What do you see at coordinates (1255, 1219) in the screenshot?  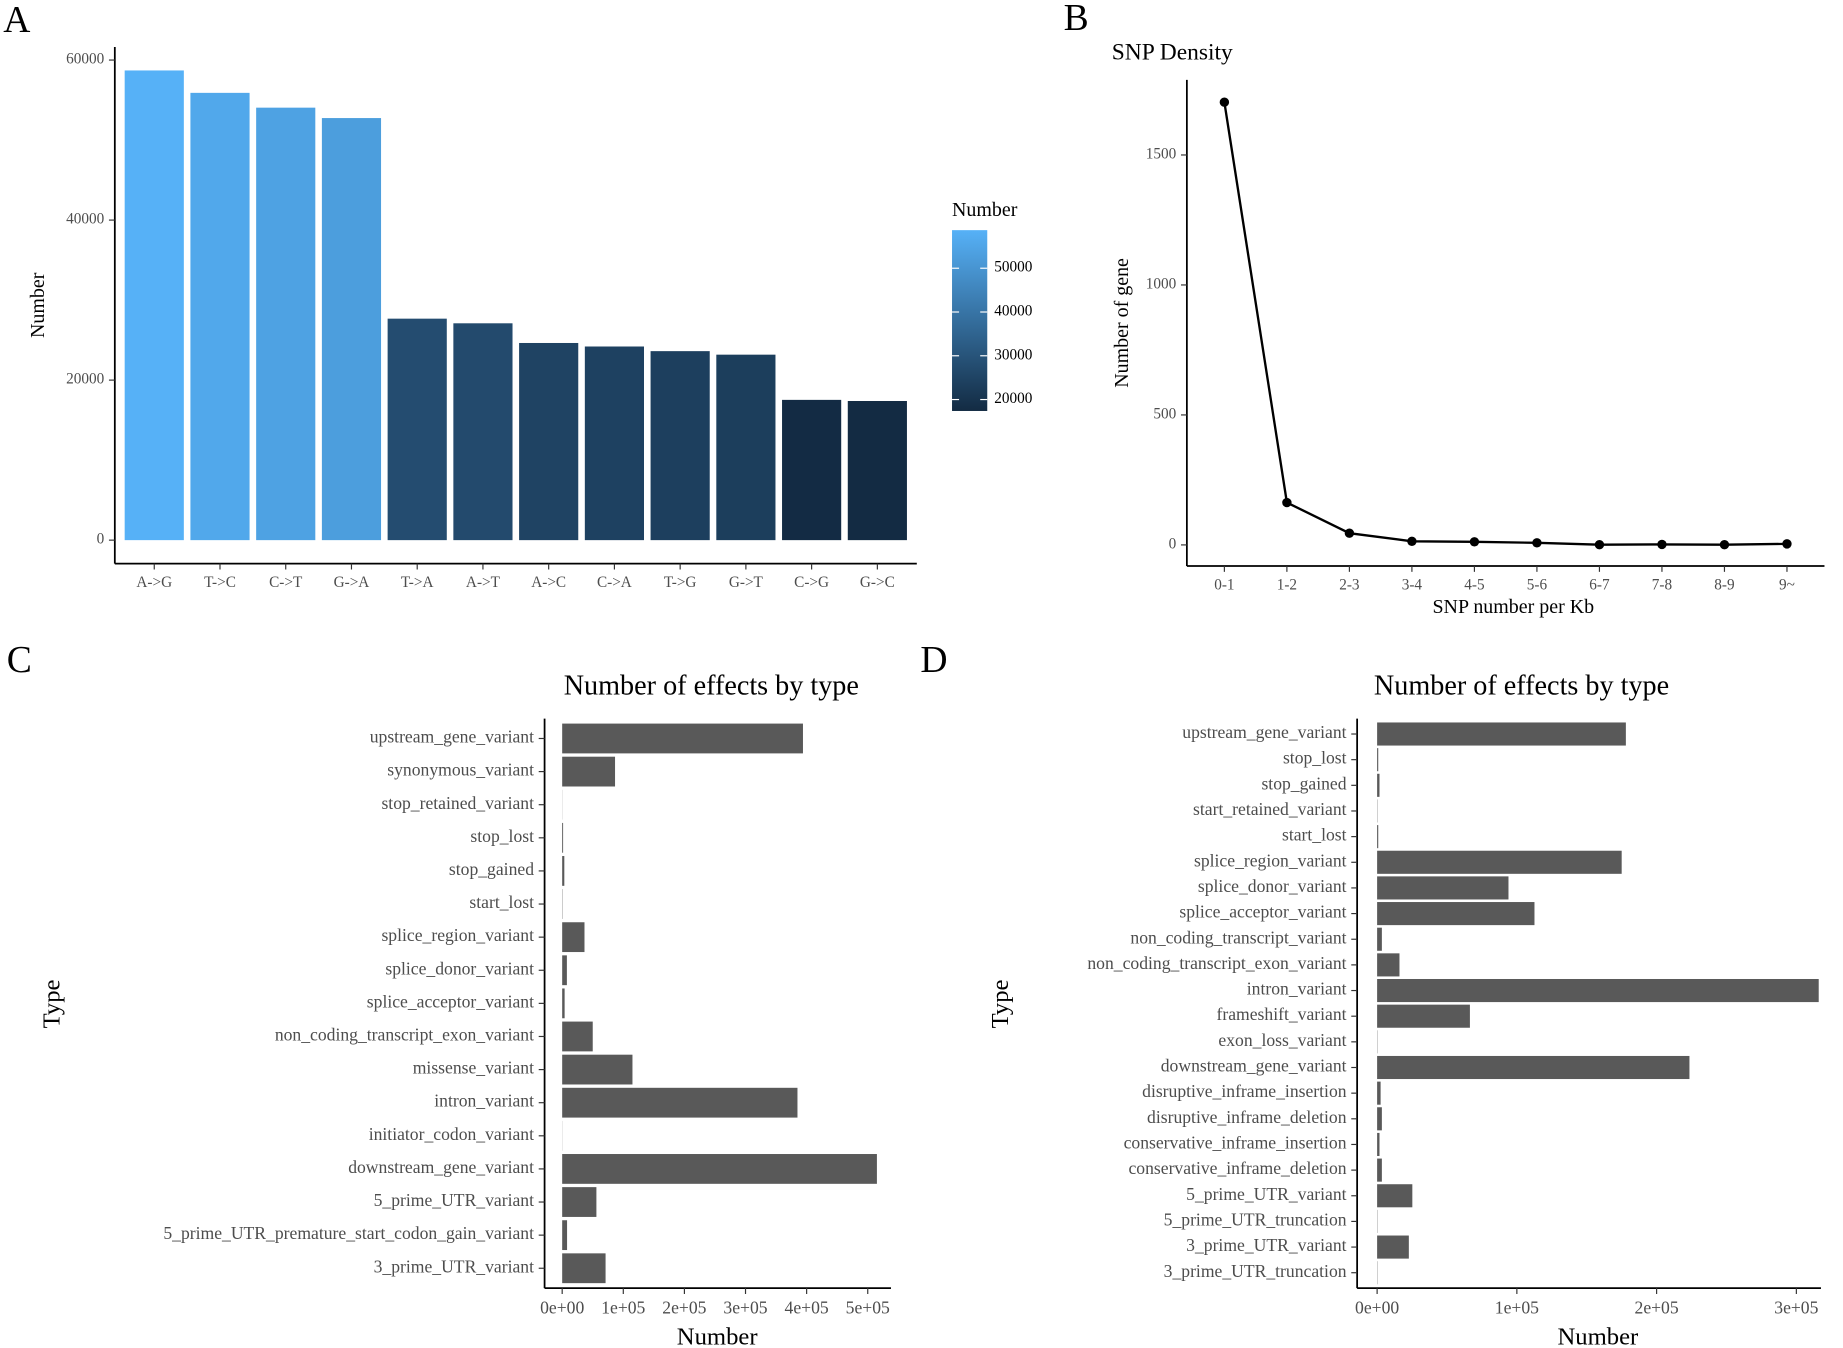 I see `y-tick-label: 5_prime_UTR_truncation` at bounding box center [1255, 1219].